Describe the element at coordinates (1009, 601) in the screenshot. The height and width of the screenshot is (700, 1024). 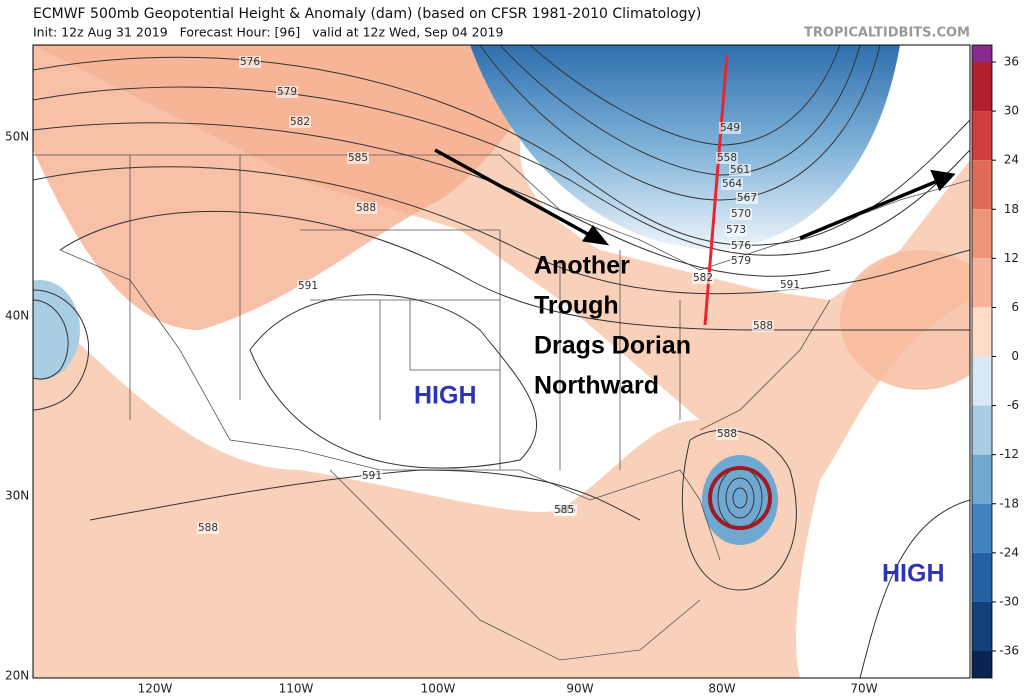
I see `colorbar-tick-label: -30` at that location.